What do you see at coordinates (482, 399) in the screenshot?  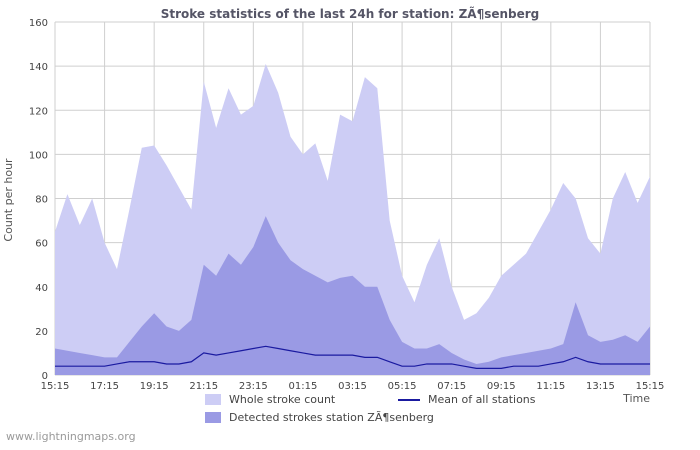 I see `legend-label-mean: Mean of all stations` at bounding box center [482, 399].